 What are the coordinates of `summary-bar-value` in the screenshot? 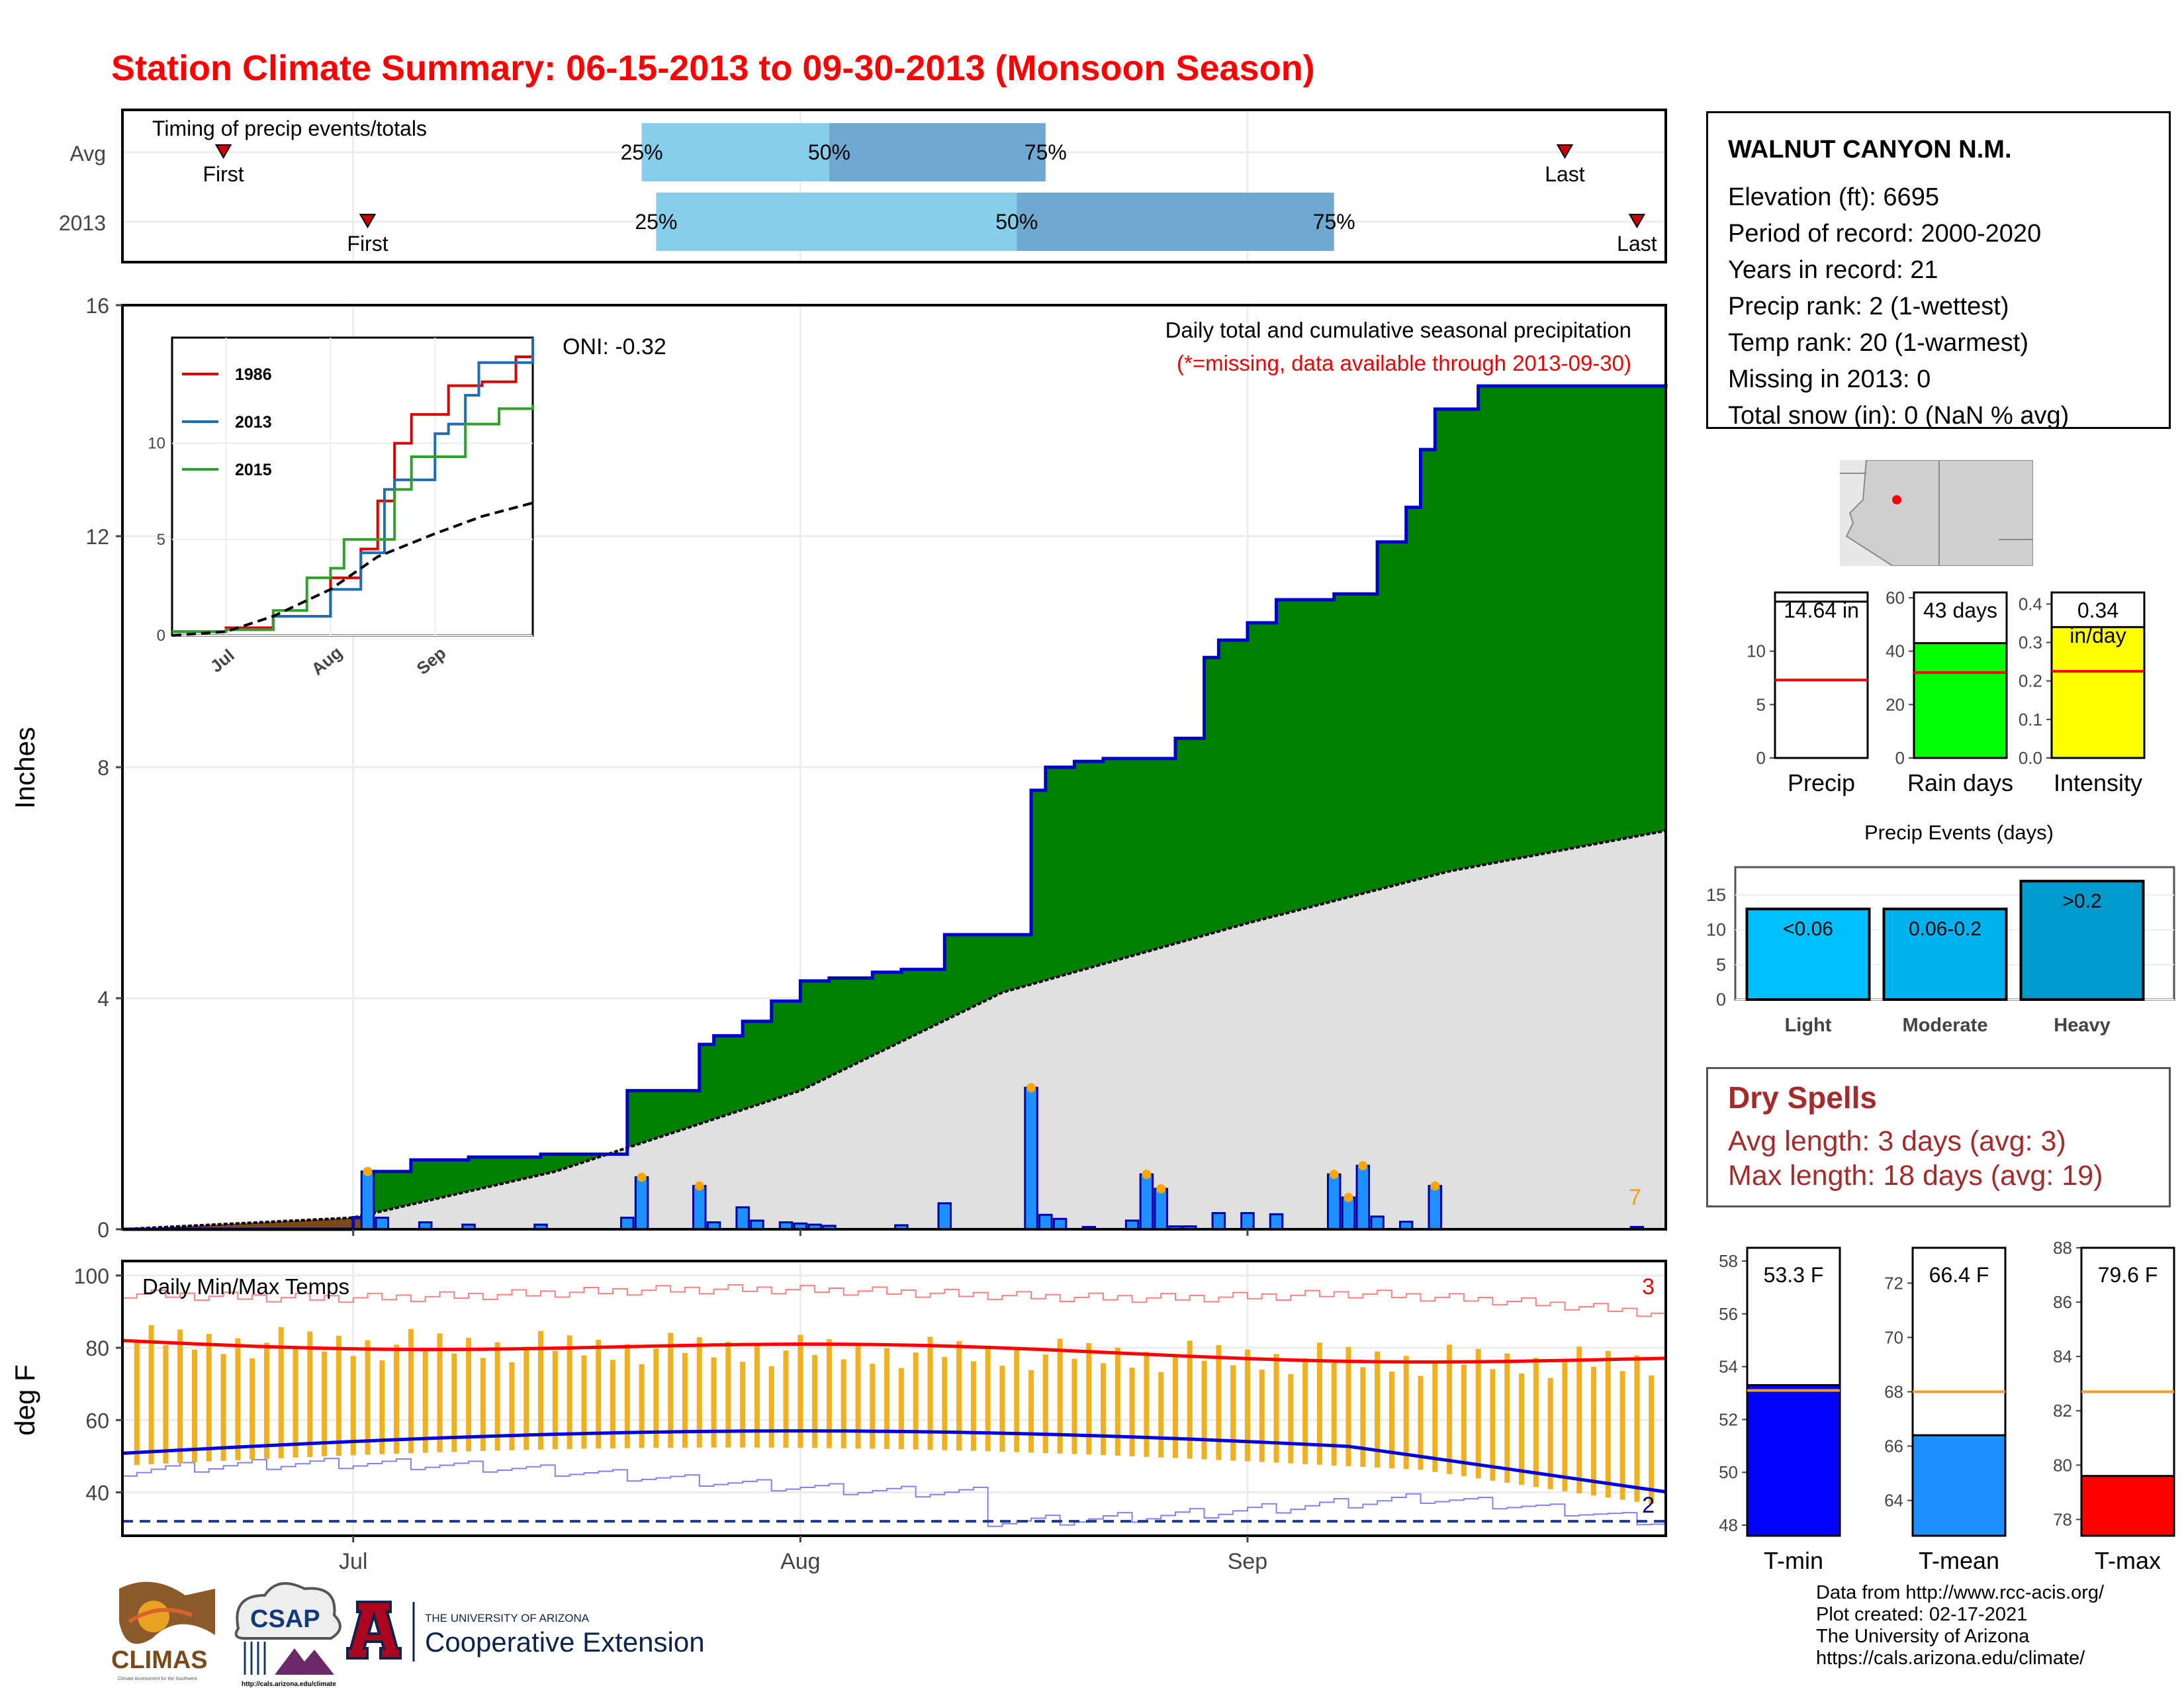 It's located at (1960, 700).